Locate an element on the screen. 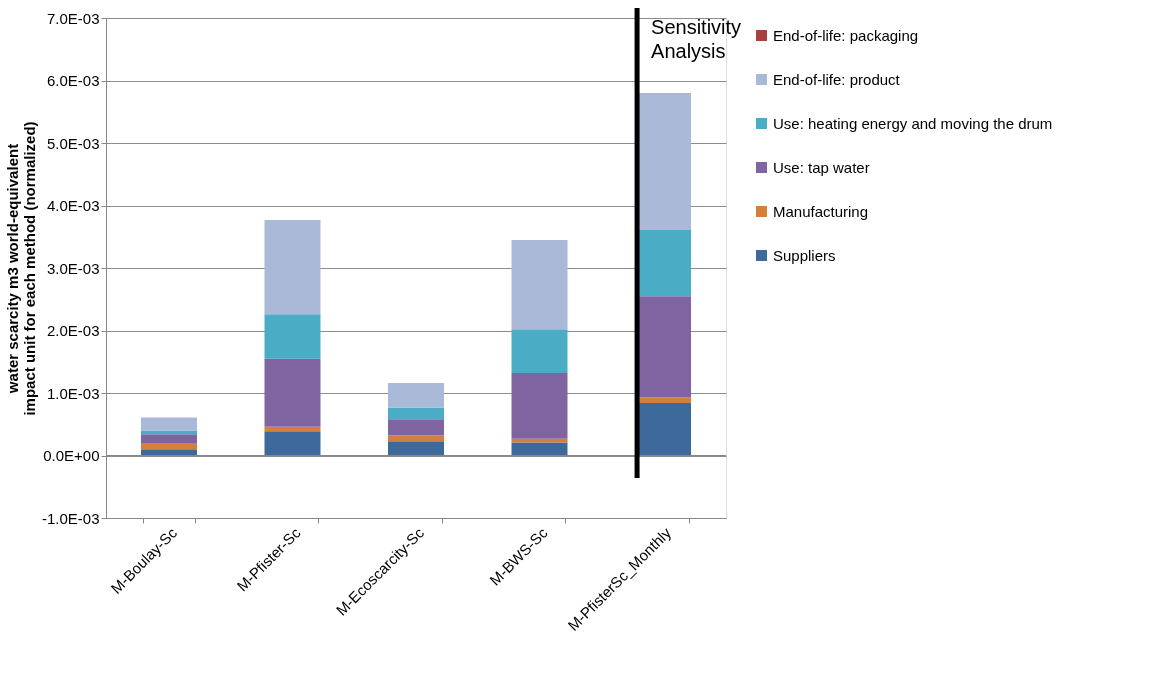 The width and height of the screenshot is (1169, 696). legend-label: Manufacturing is located at coordinates (821, 211).